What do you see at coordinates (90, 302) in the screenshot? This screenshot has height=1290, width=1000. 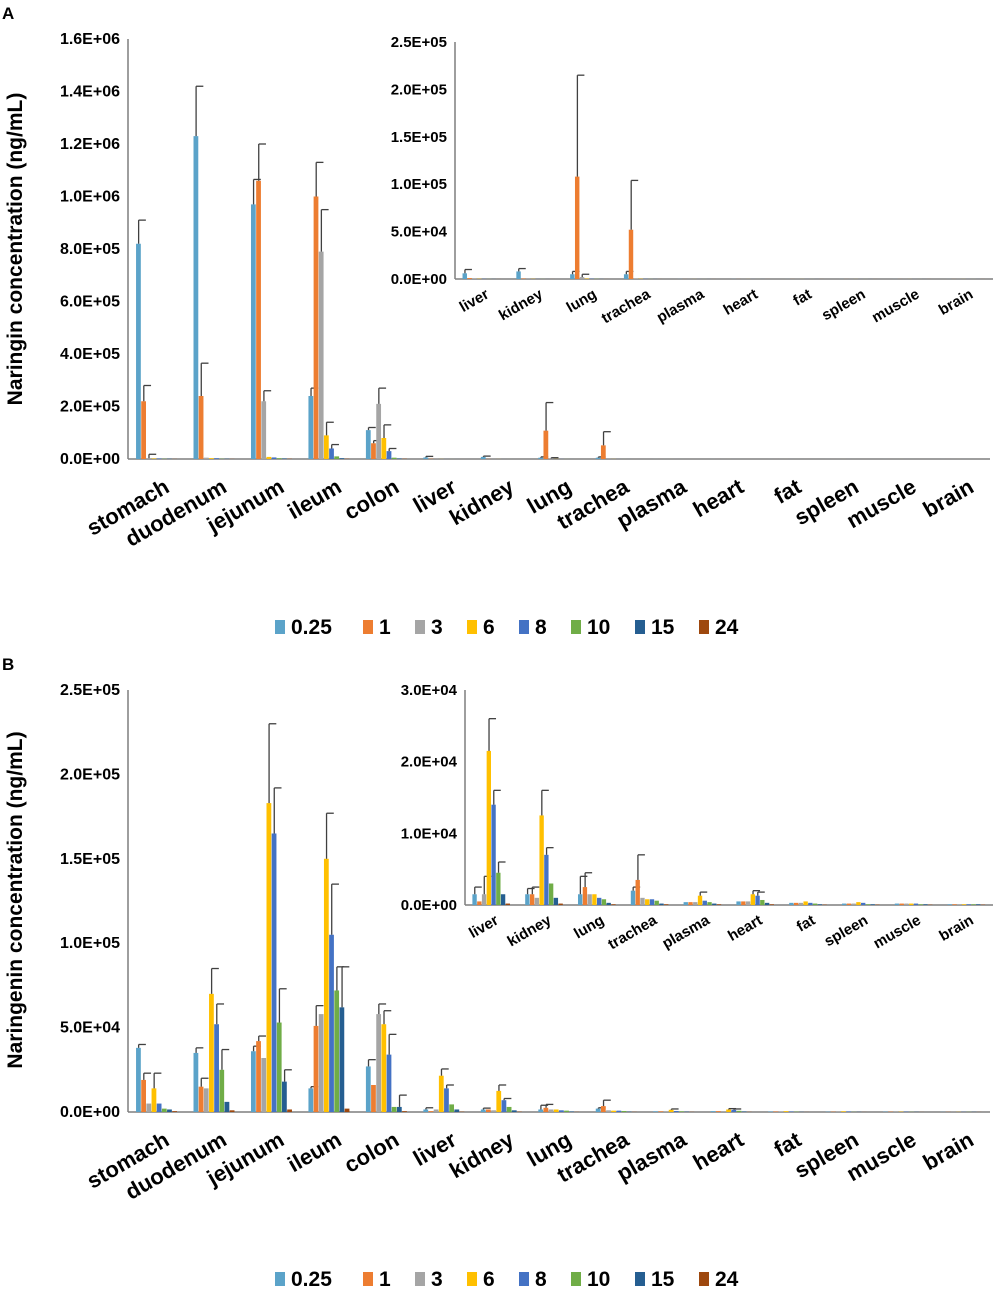 I see `panel-a-main-ytick-label: 6.0E+05` at bounding box center [90, 302].